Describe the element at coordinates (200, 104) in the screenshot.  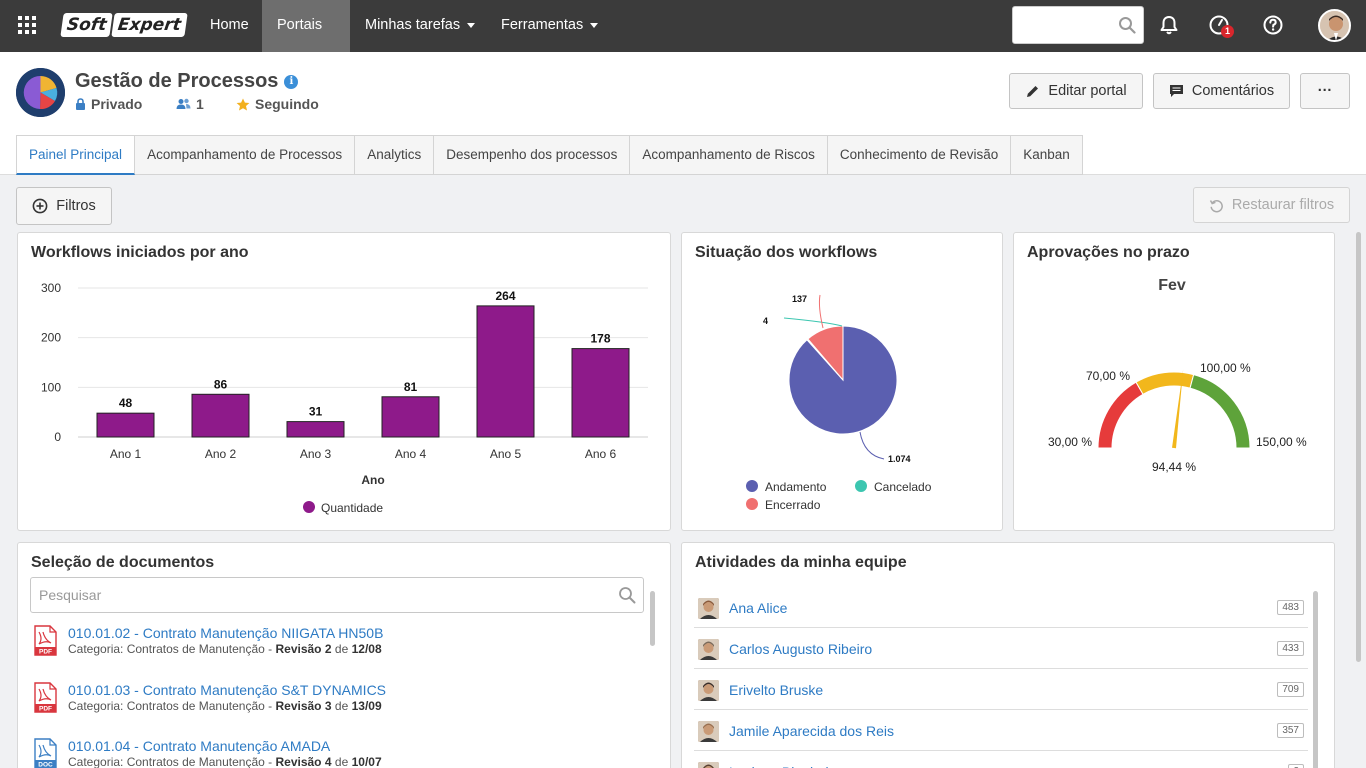
I see `members-count: 1` at that location.